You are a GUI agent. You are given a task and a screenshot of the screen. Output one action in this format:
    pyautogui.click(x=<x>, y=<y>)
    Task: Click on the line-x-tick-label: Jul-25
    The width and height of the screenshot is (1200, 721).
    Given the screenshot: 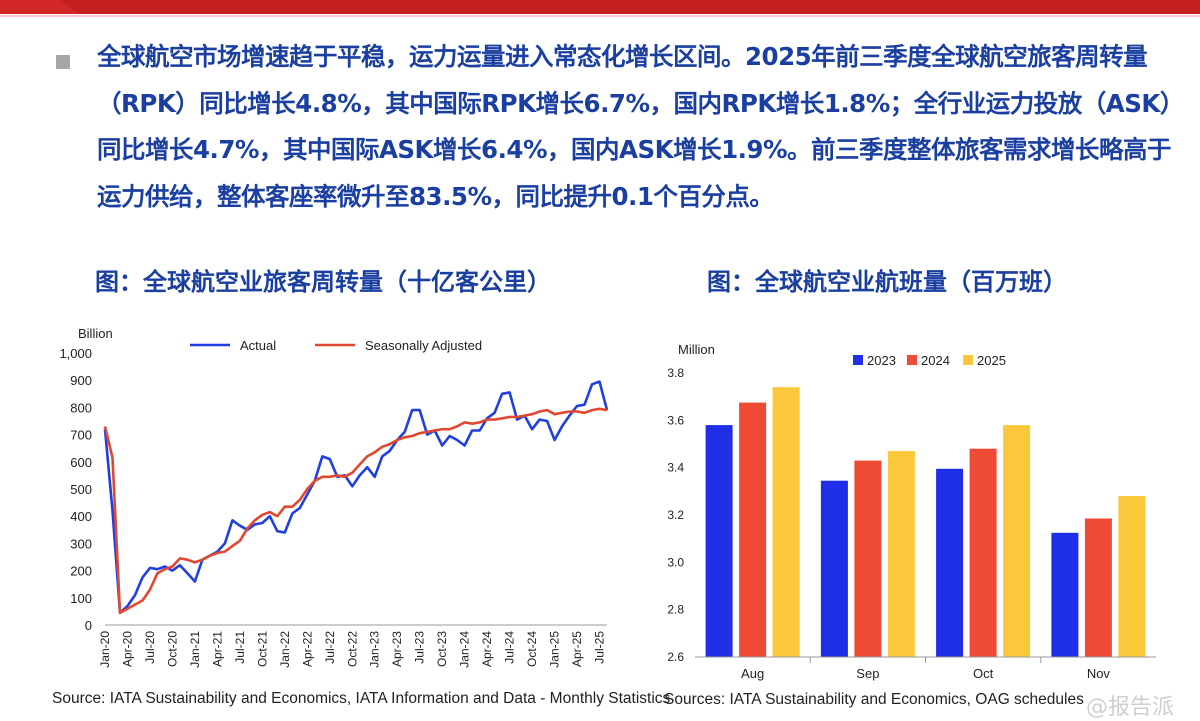 What is the action you would take?
    pyautogui.click(x=600, y=647)
    